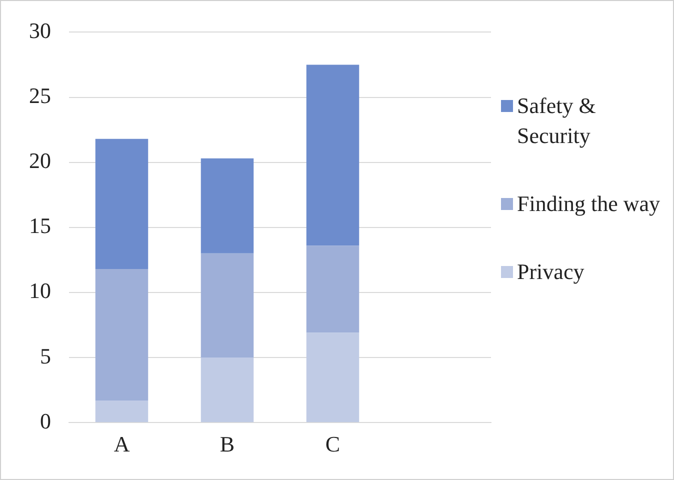 Image resolution: width=674 pixels, height=480 pixels. Describe the element at coordinates (40, 95) in the screenshot. I see `y-tick-label: 25` at that location.